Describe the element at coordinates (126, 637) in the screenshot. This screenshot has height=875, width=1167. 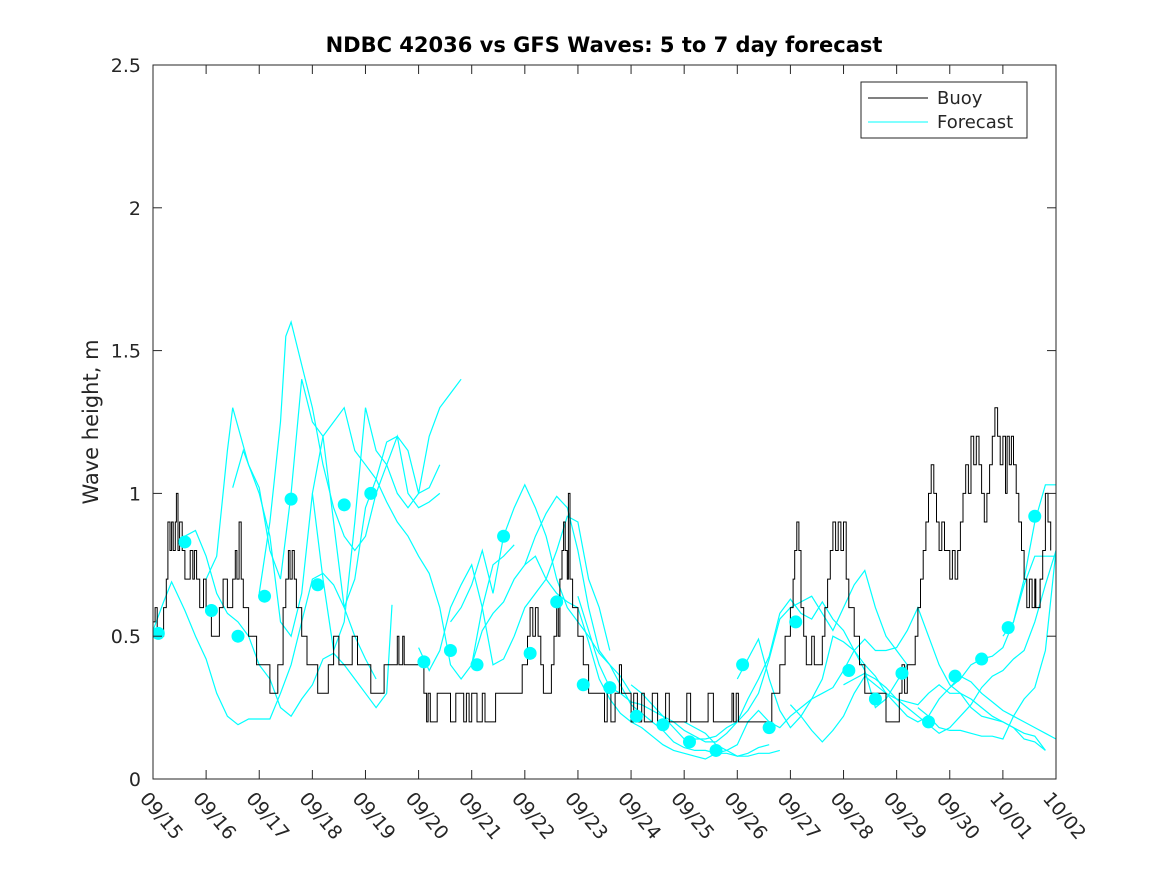
I see `y-tick-label: 0.5` at that location.